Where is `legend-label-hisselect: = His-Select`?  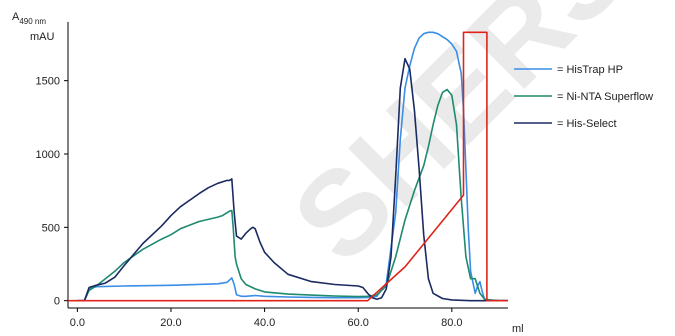 legend-label-hisselect: = His-Select is located at coordinates (587, 124).